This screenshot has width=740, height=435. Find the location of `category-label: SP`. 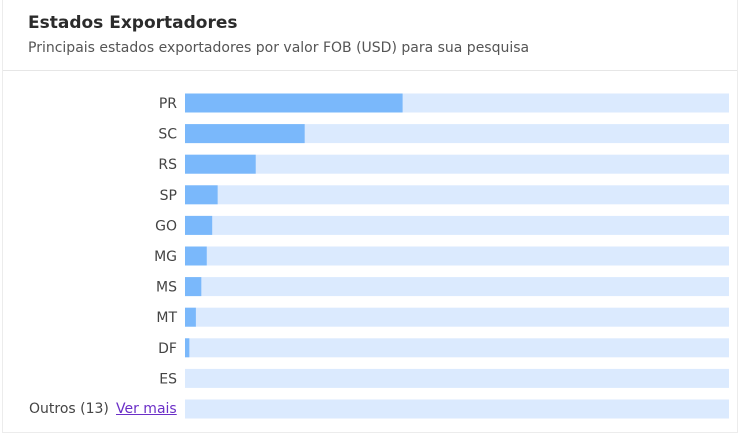

category-label: SP is located at coordinates (168, 196).